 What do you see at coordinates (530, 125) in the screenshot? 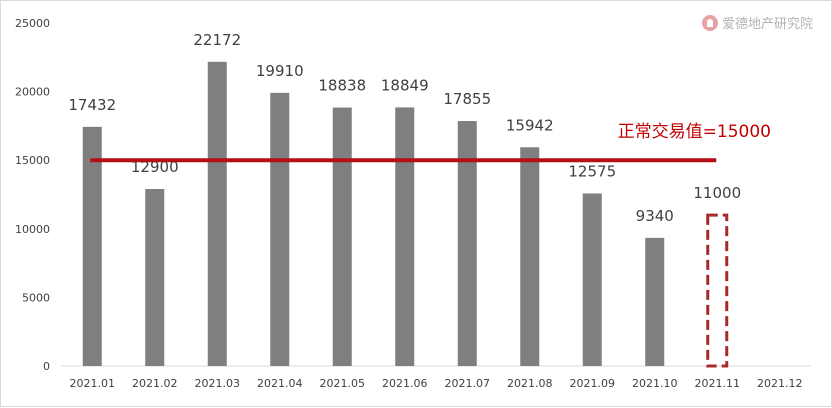
I see `data-label: 15942` at bounding box center [530, 125].